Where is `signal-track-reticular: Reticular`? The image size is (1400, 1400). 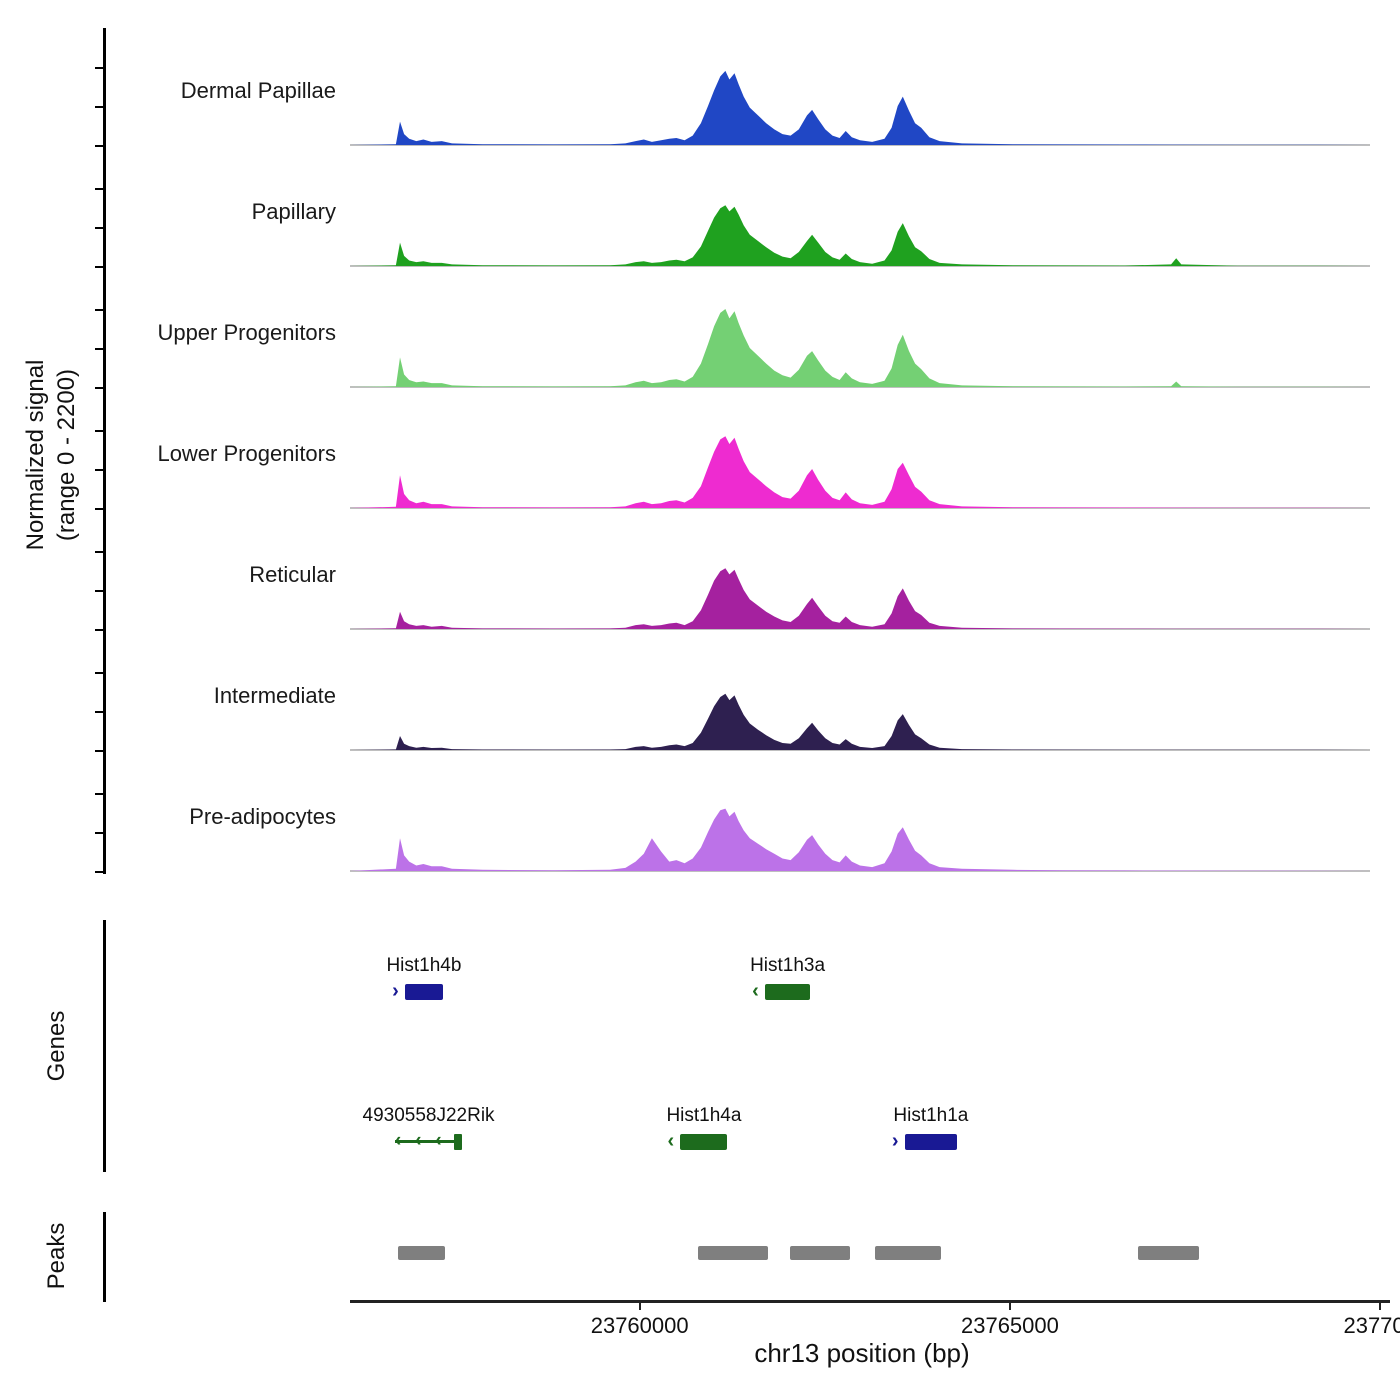
signal-track-reticular: Reticular is located at coordinates (700, 572).